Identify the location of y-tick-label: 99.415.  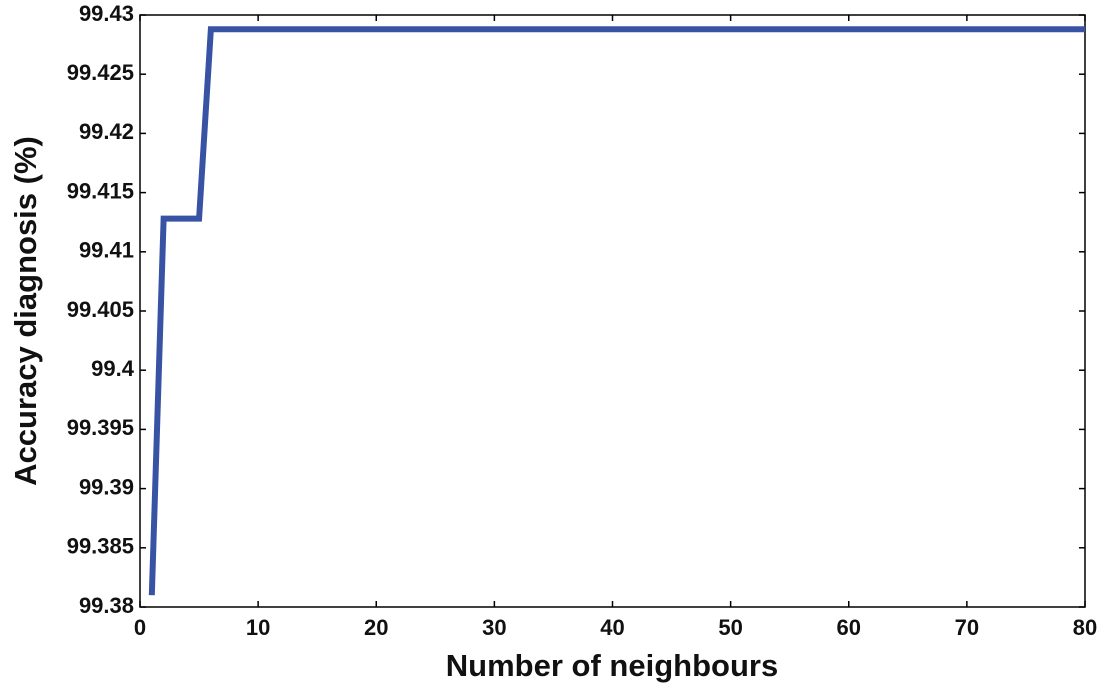
(100, 190).